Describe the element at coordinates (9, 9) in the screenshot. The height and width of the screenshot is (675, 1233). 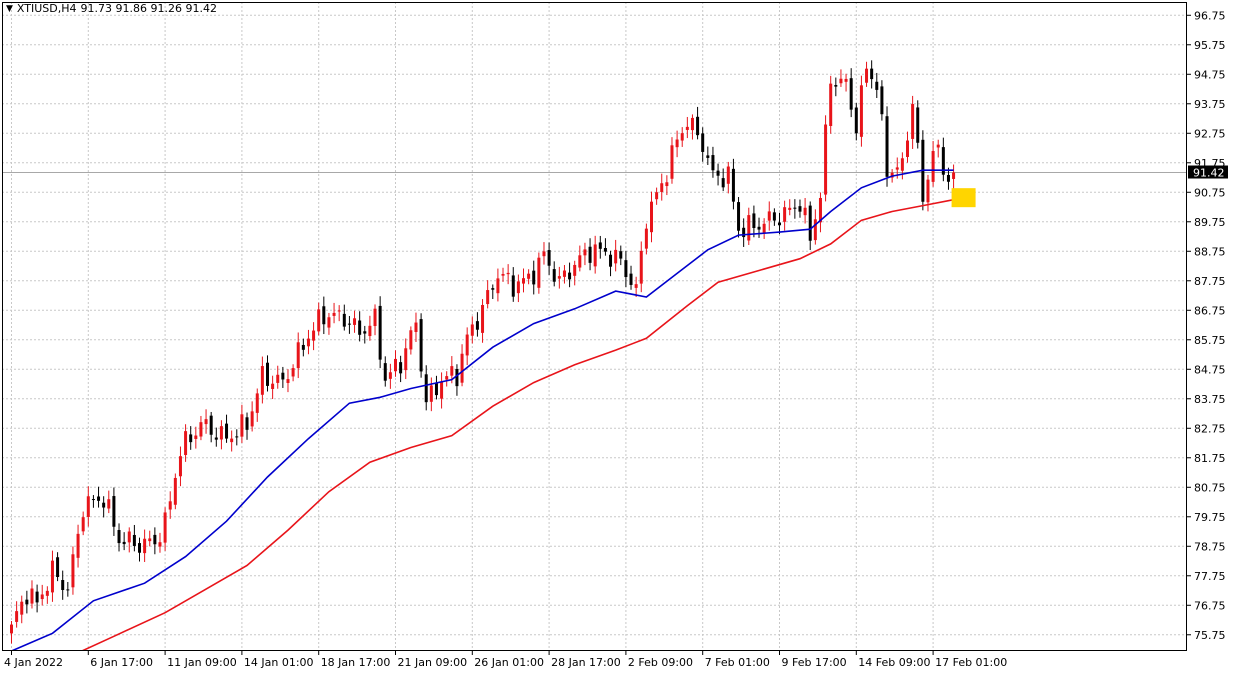
I see `triangle-down-icon: ▼` at that location.